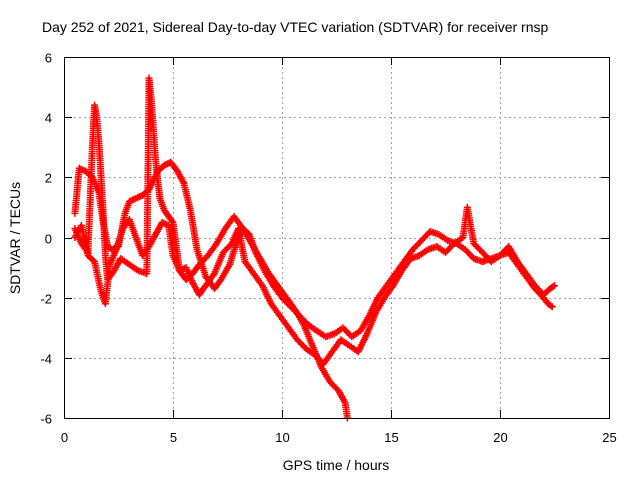 Image resolution: width=640 pixels, height=480 pixels. Describe the element at coordinates (64, 437) in the screenshot. I see `x-tick-label: 0` at that location.